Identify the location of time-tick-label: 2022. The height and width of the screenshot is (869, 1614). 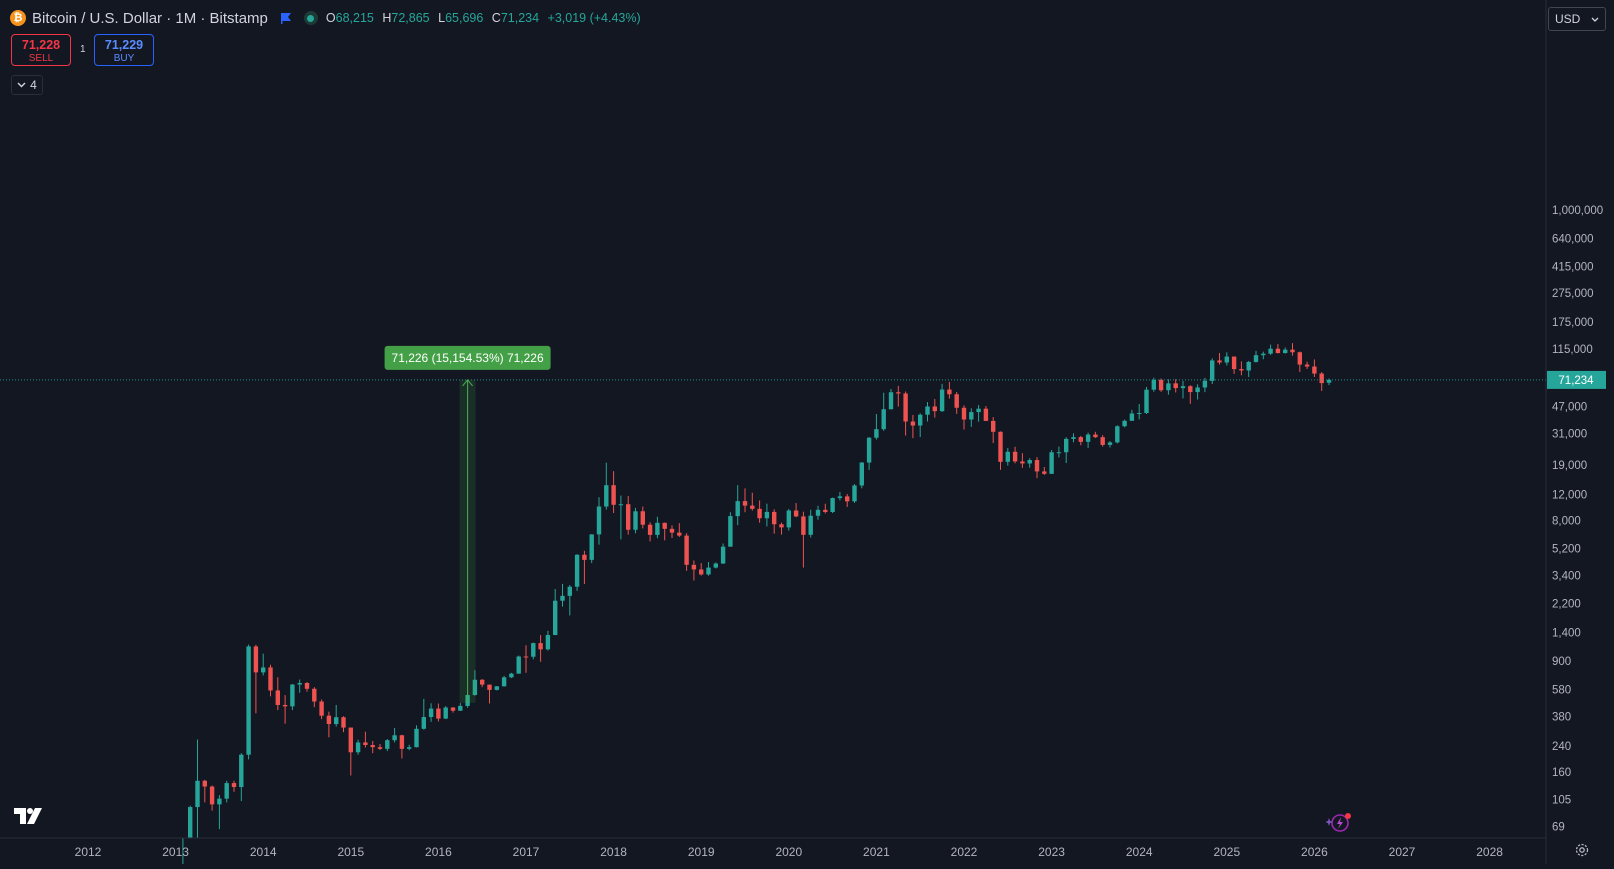
(964, 852).